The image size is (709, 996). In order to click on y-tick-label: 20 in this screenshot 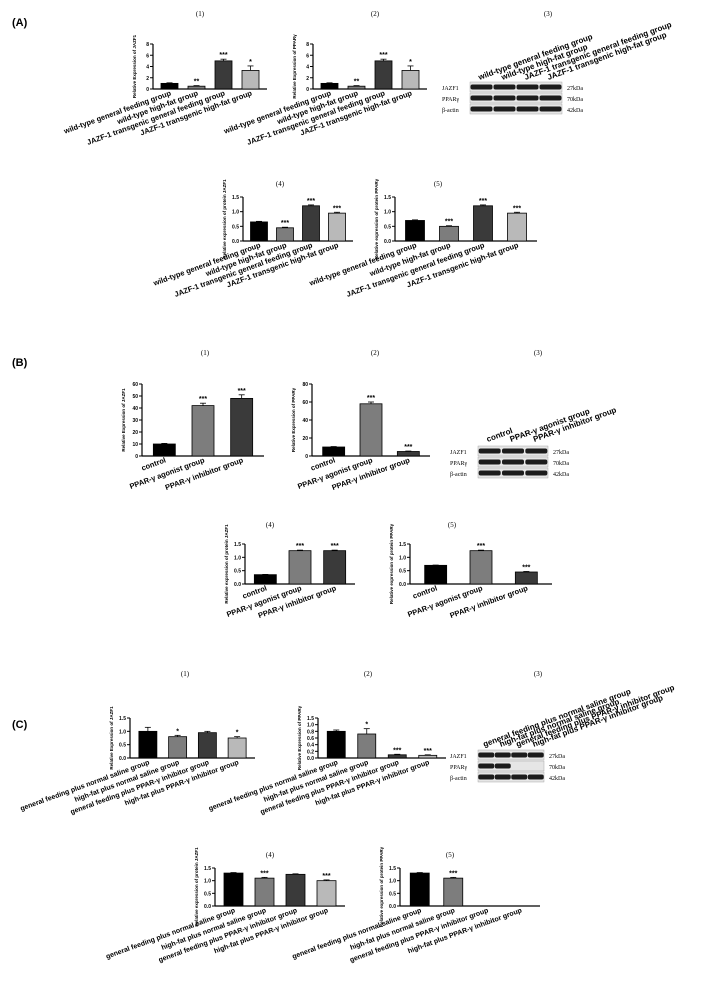, I will do `click(305, 439)`.